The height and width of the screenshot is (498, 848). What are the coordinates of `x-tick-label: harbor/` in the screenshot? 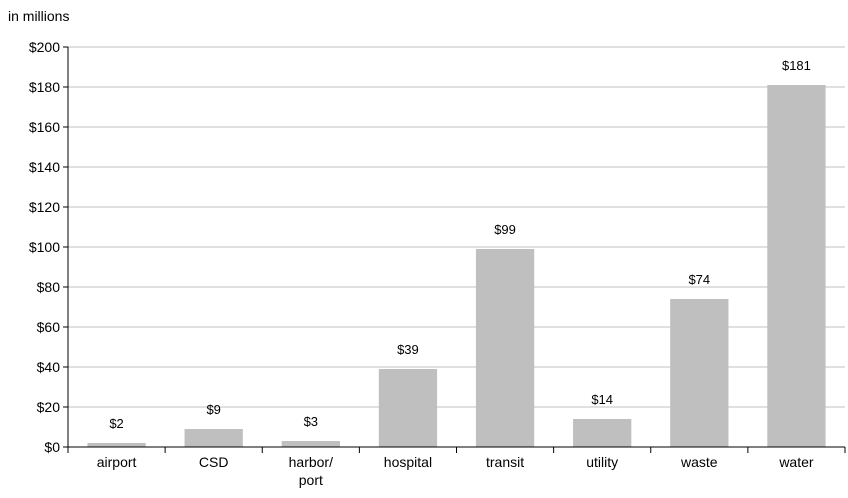 It's located at (311, 462).